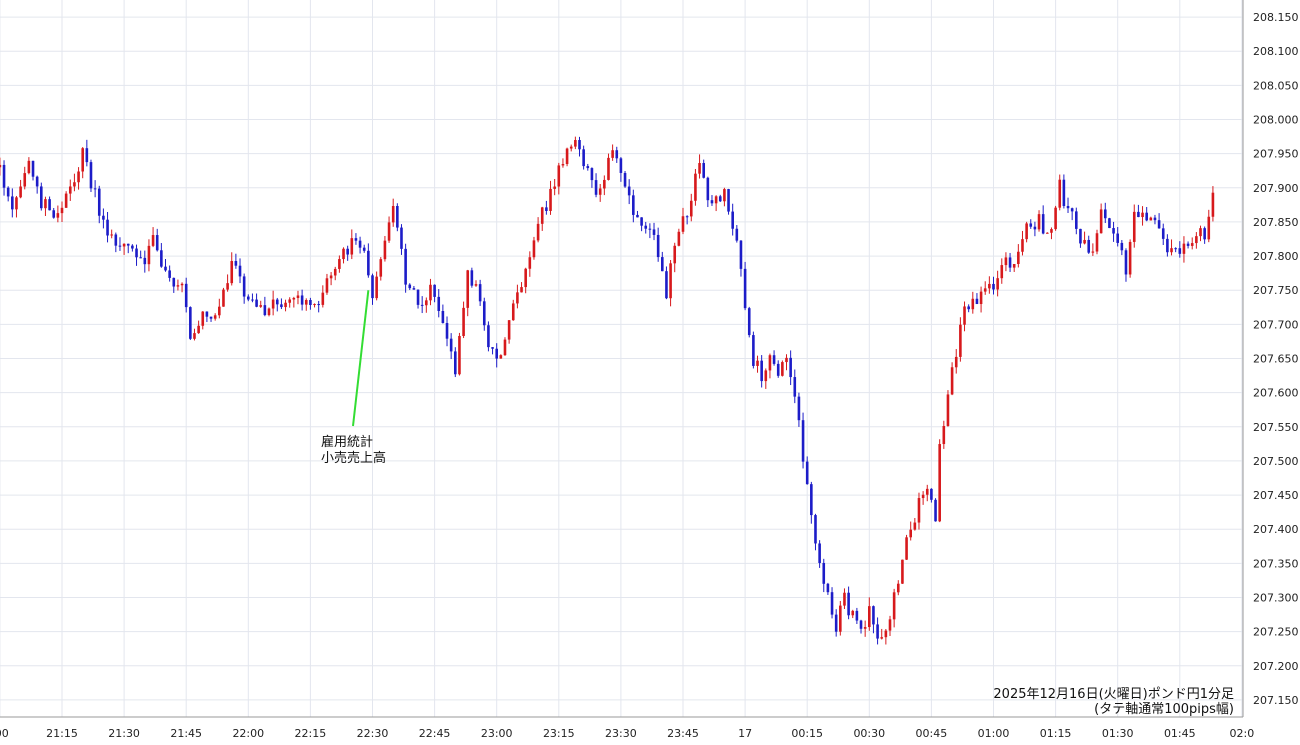 This screenshot has height=745, width=1300. I want to click on x-tick-label: 22:00, so click(248, 733).